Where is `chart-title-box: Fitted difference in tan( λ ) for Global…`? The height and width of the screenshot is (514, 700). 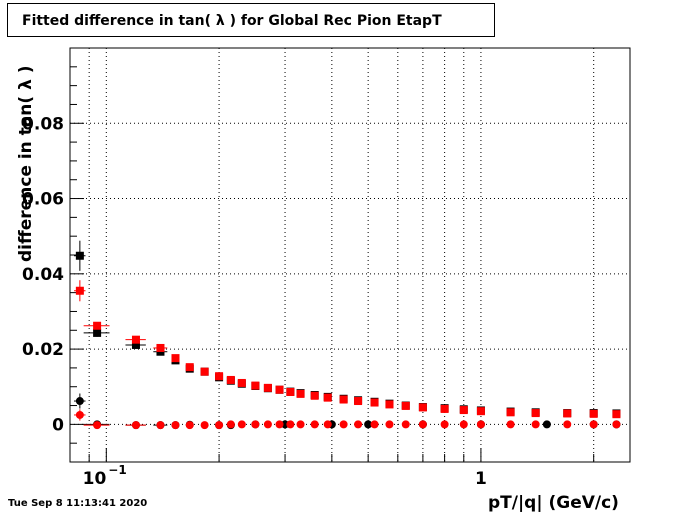
chart-title-box: Fitted difference in tan( λ ) for Global… is located at coordinates (251, 20).